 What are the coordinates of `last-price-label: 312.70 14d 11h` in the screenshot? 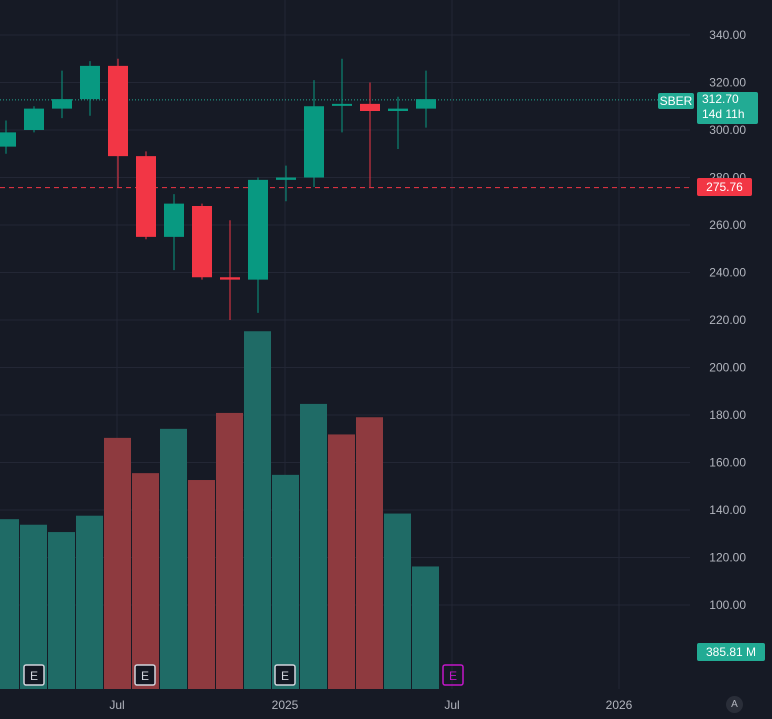 It's located at (727, 108).